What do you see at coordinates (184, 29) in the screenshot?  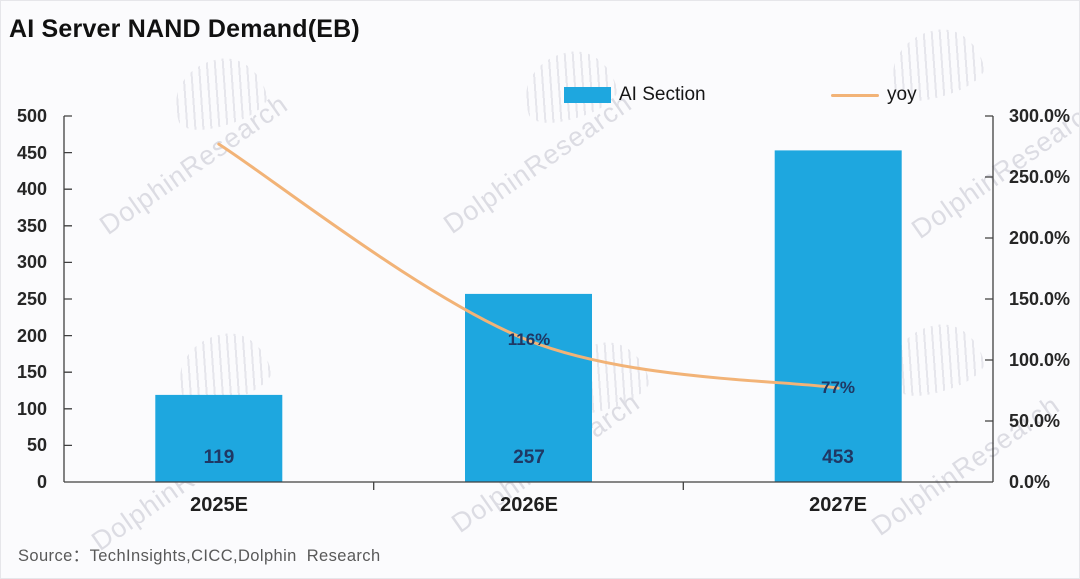 I see `page-title: AI Server NAND Demand(EB)` at bounding box center [184, 29].